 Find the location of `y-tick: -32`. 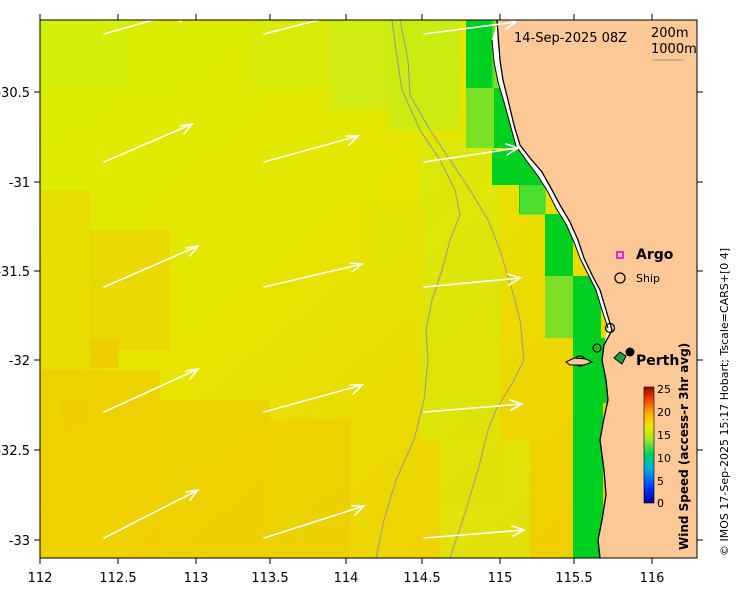

y-tick: -32 is located at coordinates (19, 361).